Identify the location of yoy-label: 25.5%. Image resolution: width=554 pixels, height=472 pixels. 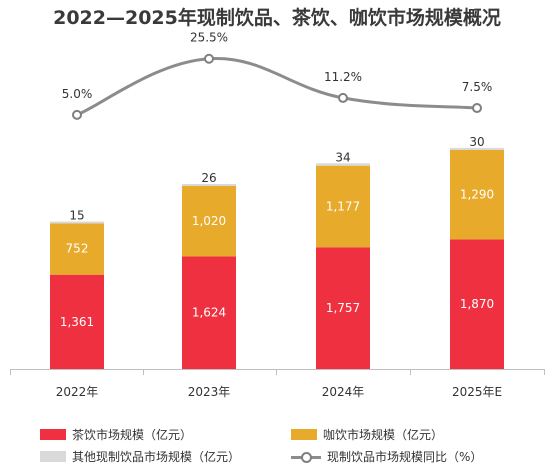
(209, 38).